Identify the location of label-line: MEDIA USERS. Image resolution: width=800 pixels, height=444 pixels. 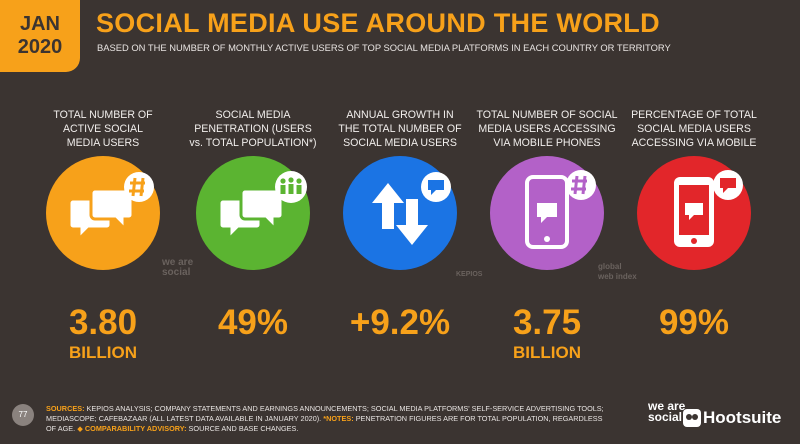
(103, 143).